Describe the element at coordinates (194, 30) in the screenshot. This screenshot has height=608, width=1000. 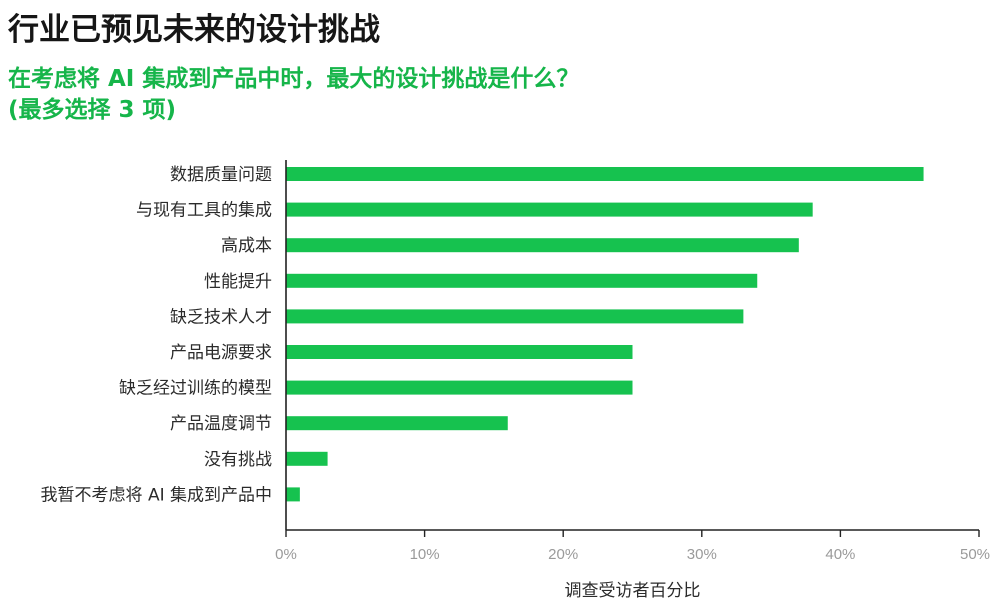
I see `chart-title: 行业已预见未来的设计挑战` at that location.